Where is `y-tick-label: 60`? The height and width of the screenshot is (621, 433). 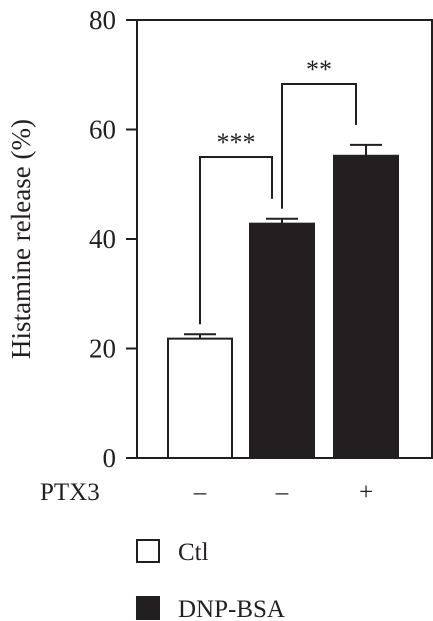
y-tick-label: 60 is located at coordinates (102, 130).